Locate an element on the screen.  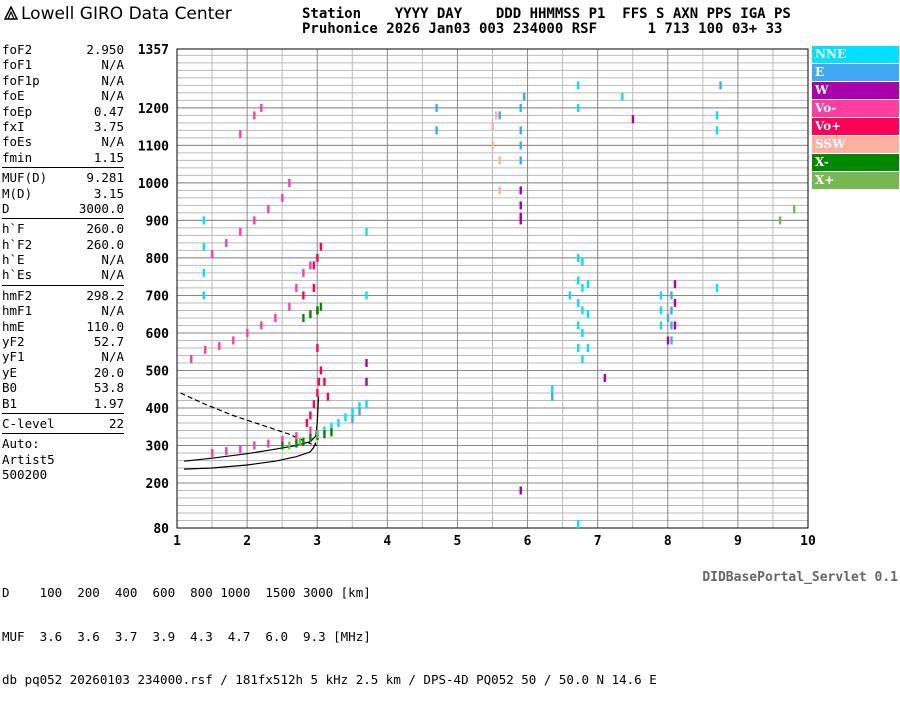
param-value: 2.950 is located at coordinates (105, 49).